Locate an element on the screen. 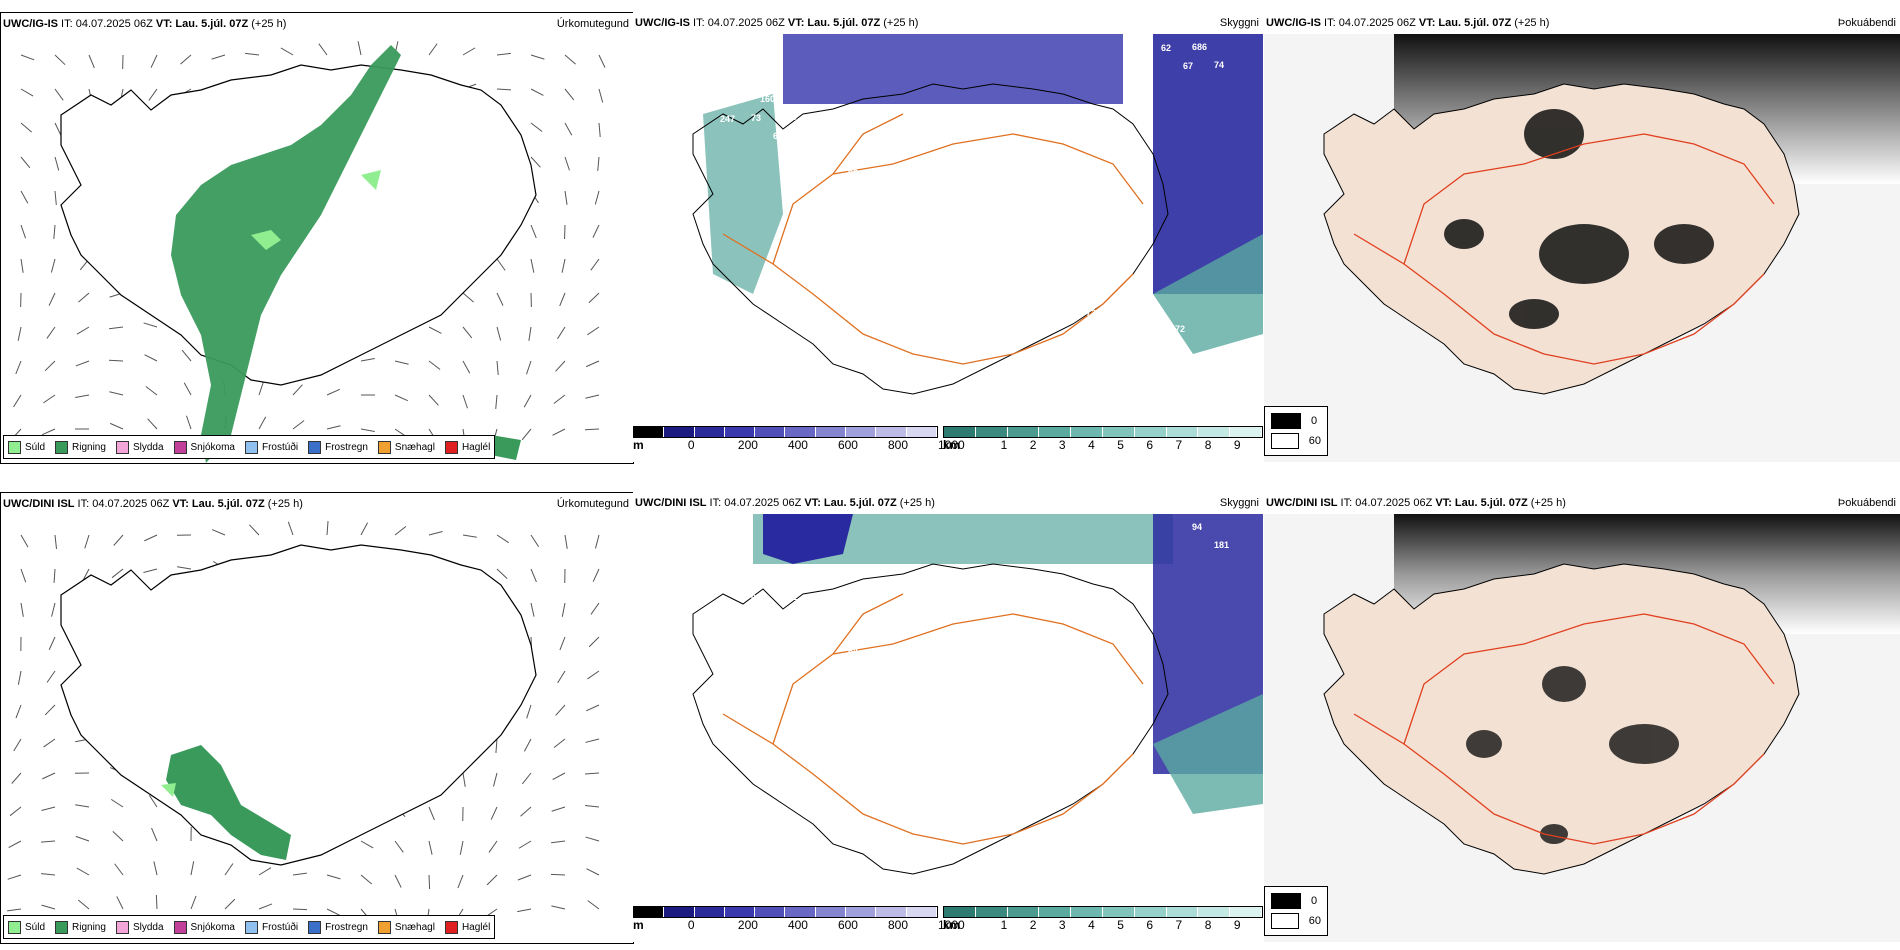 The height and width of the screenshot is (950, 1900). low-vis-north is located at coordinates (808, 539).